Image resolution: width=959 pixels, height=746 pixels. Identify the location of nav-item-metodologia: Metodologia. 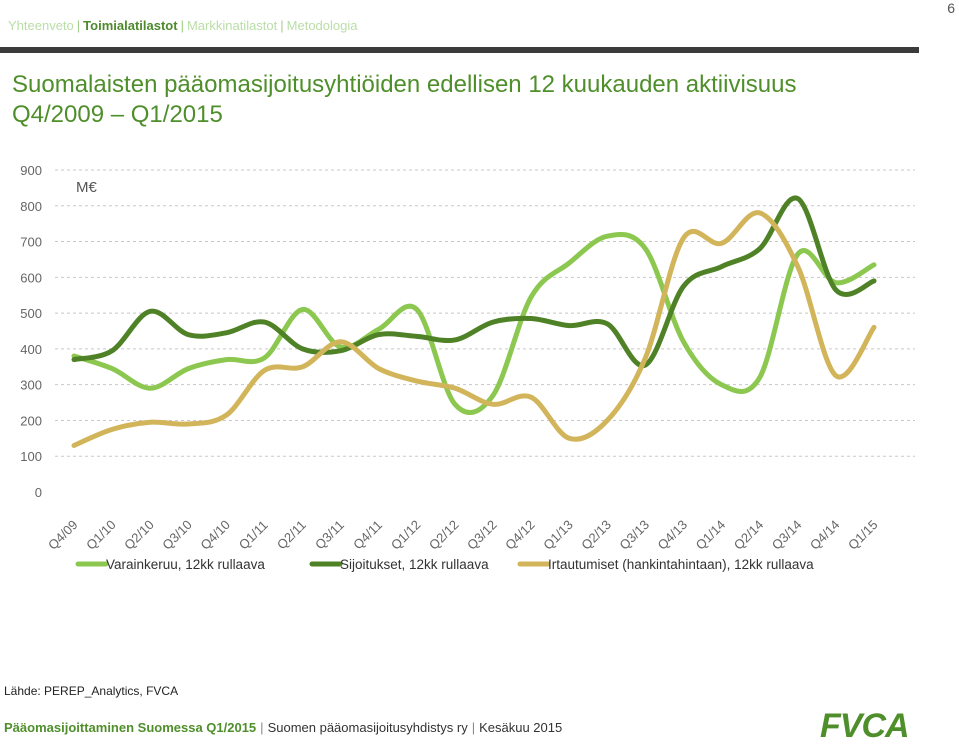
(322, 25).